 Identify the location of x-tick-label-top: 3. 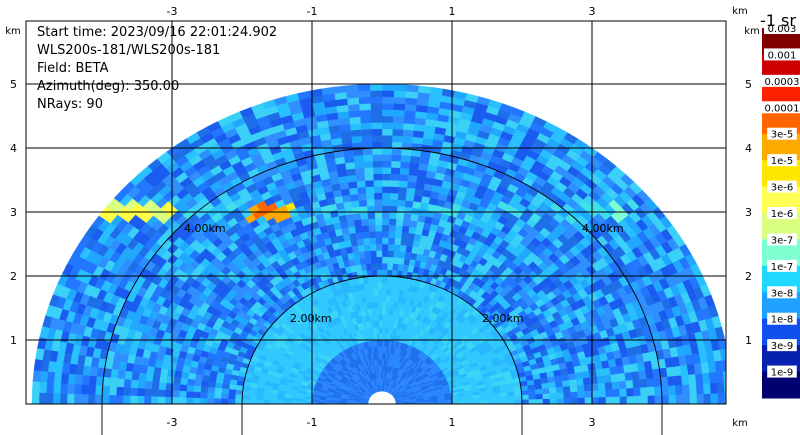
(592, 11).